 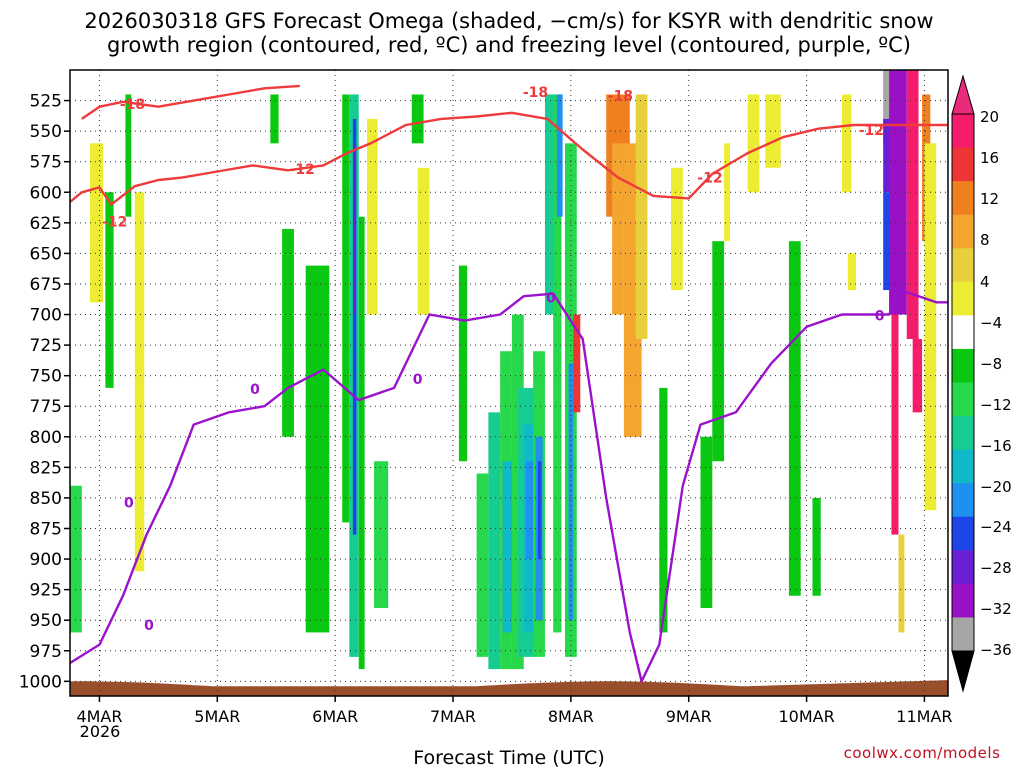 I want to click on colorbar-label-6: −8, so click(x=991, y=364).